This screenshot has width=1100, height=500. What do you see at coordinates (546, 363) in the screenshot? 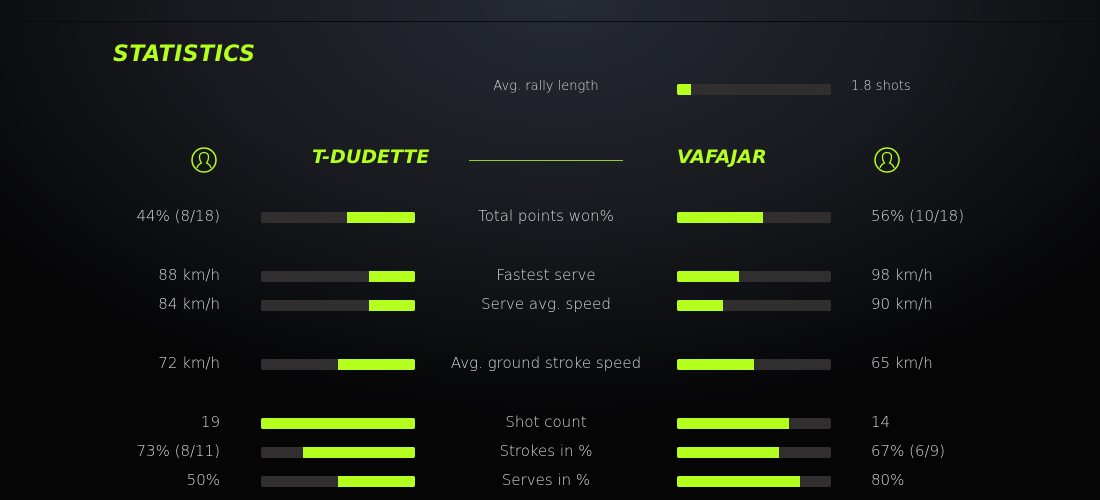
I see `stat-label: Avg. ground stroke speed` at bounding box center [546, 363].